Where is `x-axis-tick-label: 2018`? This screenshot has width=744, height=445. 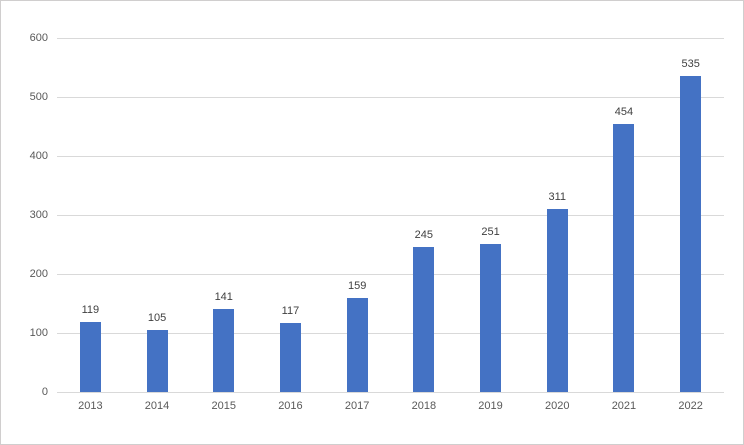 x-axis-tick-label: 2018 is located at coordinates (424, 406).